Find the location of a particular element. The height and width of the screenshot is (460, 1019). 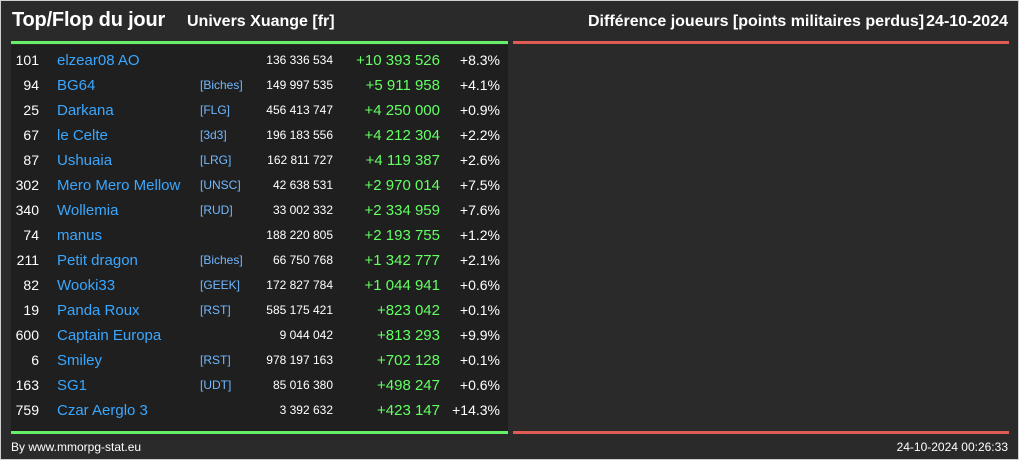

player-link: Wollemia is located at coordinates (88, 210).